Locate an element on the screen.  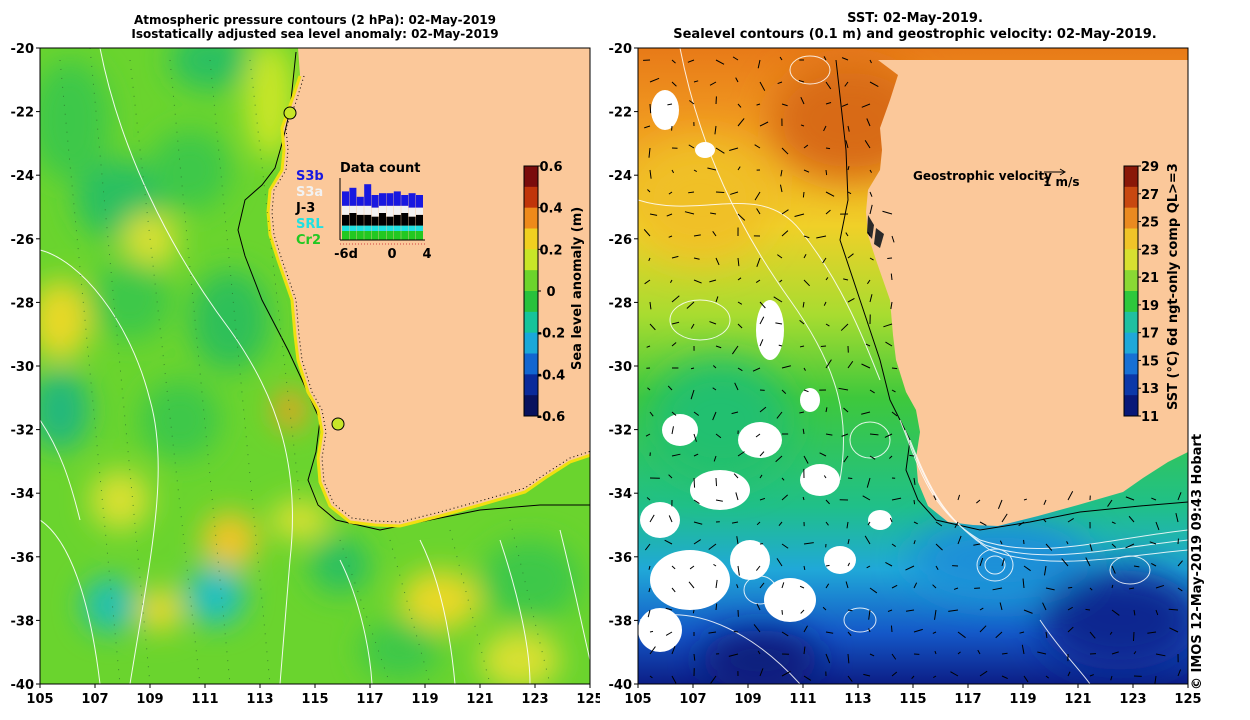
mission-legend-item: SRL is located at coordinates (310, 224).